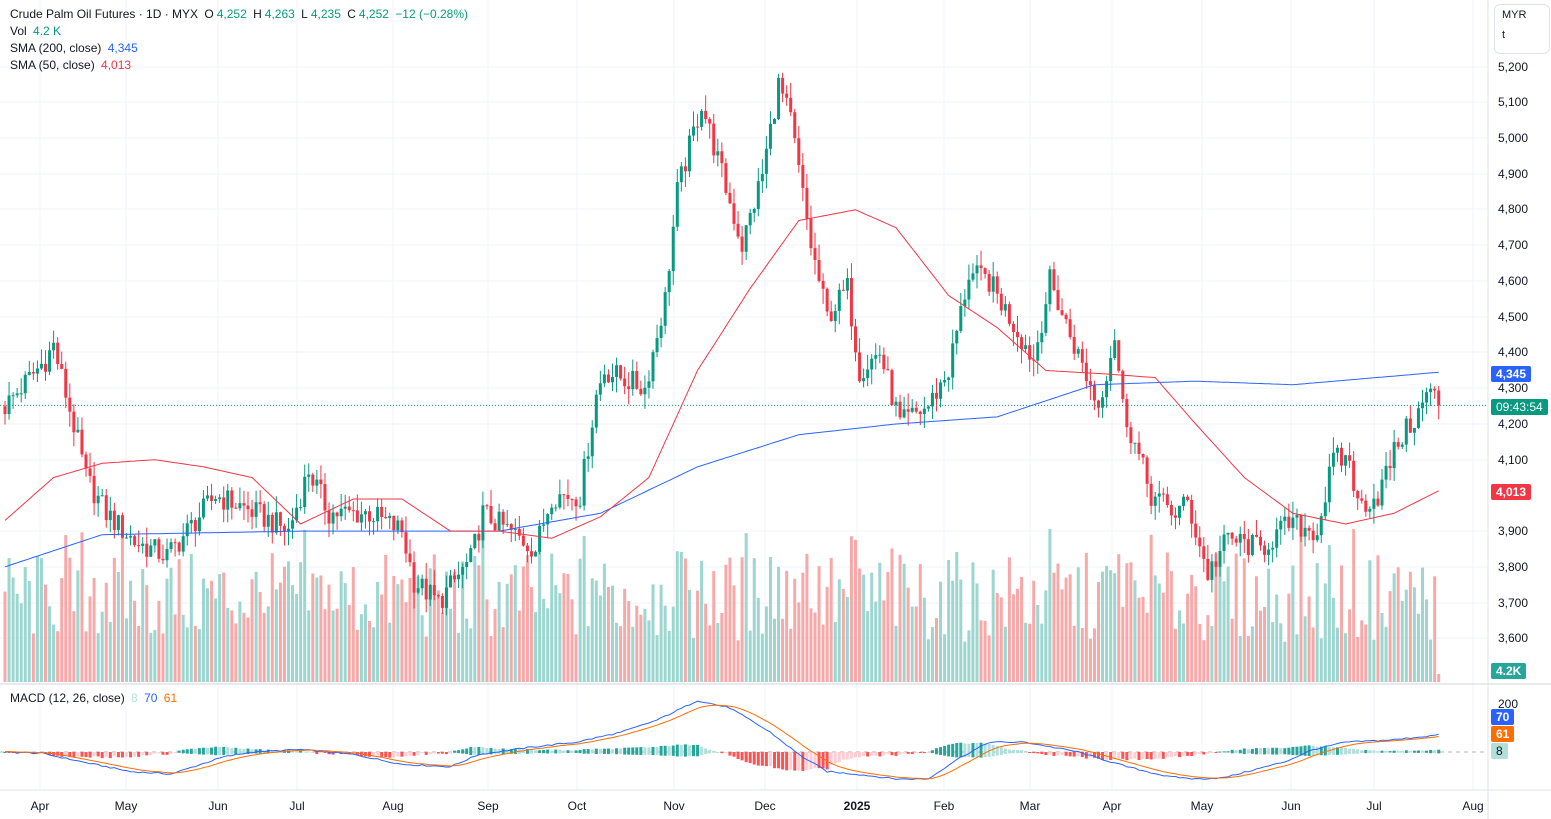 The image size is (1551, 819). I want to click on sma200-label: SMA (200, close), so click(56, 48).